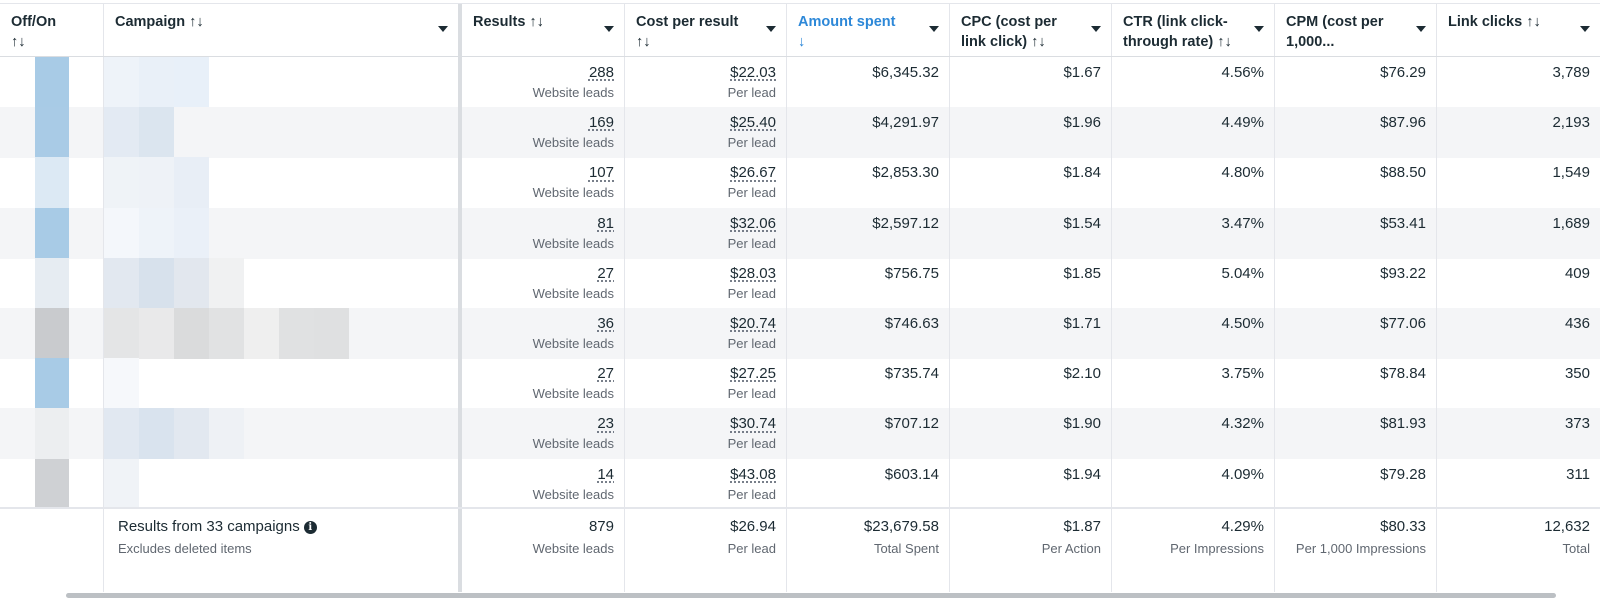 The height and width of the screenshot is (598, 1600). What do you see at coordinates (283, 30) in the screenshot?
I see `col-header-campaign: Campaign ↑↓` at bounding box center [283, 30].